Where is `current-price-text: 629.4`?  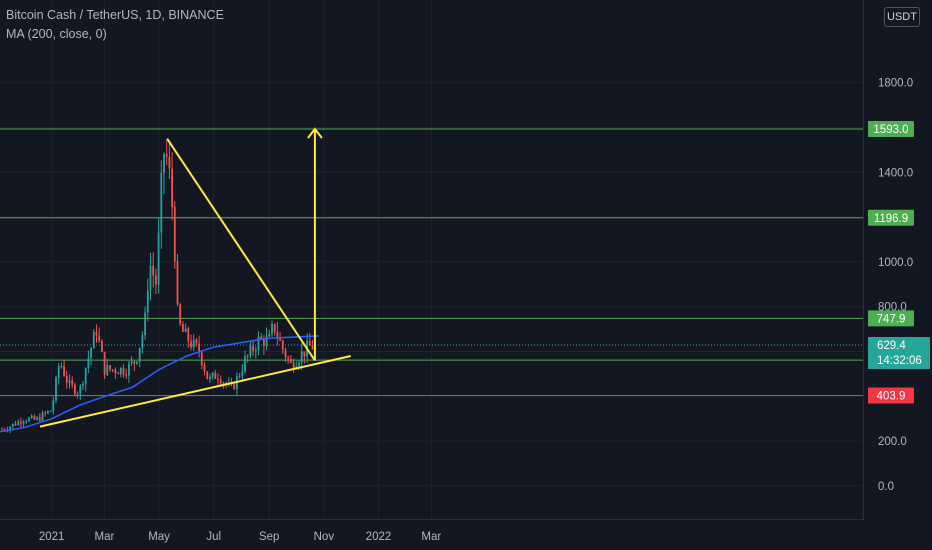
current-price-text: 629.4 is located at coordinates (891, 346).